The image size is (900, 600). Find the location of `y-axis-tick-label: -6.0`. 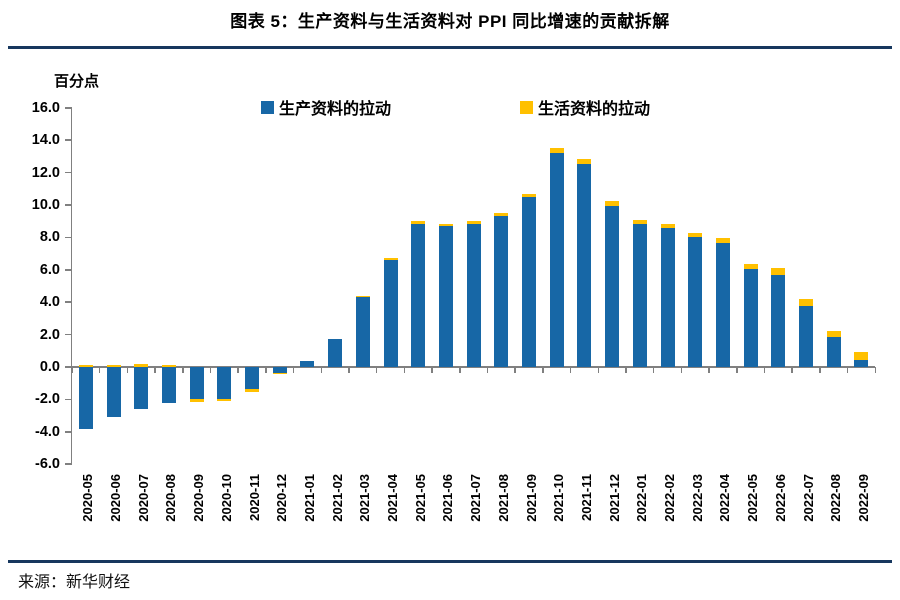

y-axis-tick-label: -6.0 is located at coordinates (47, 464).